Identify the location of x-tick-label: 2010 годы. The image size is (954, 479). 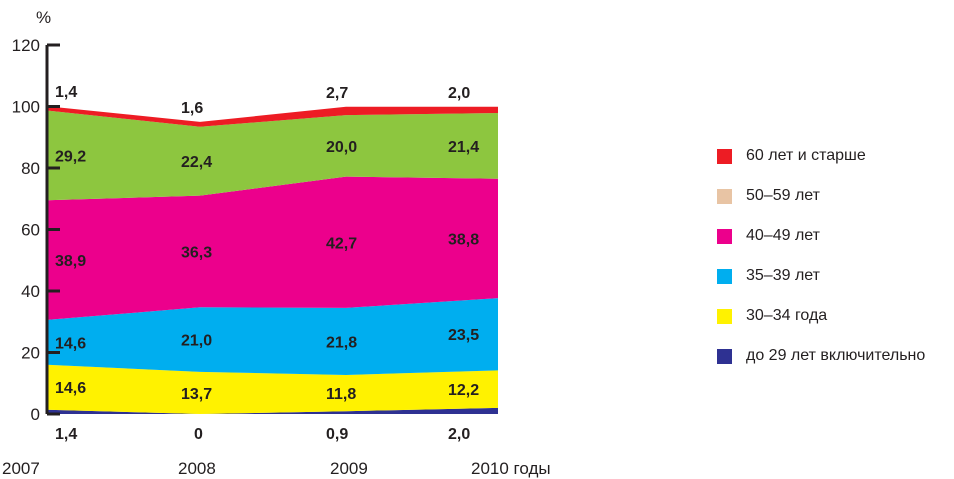
(511, 468).